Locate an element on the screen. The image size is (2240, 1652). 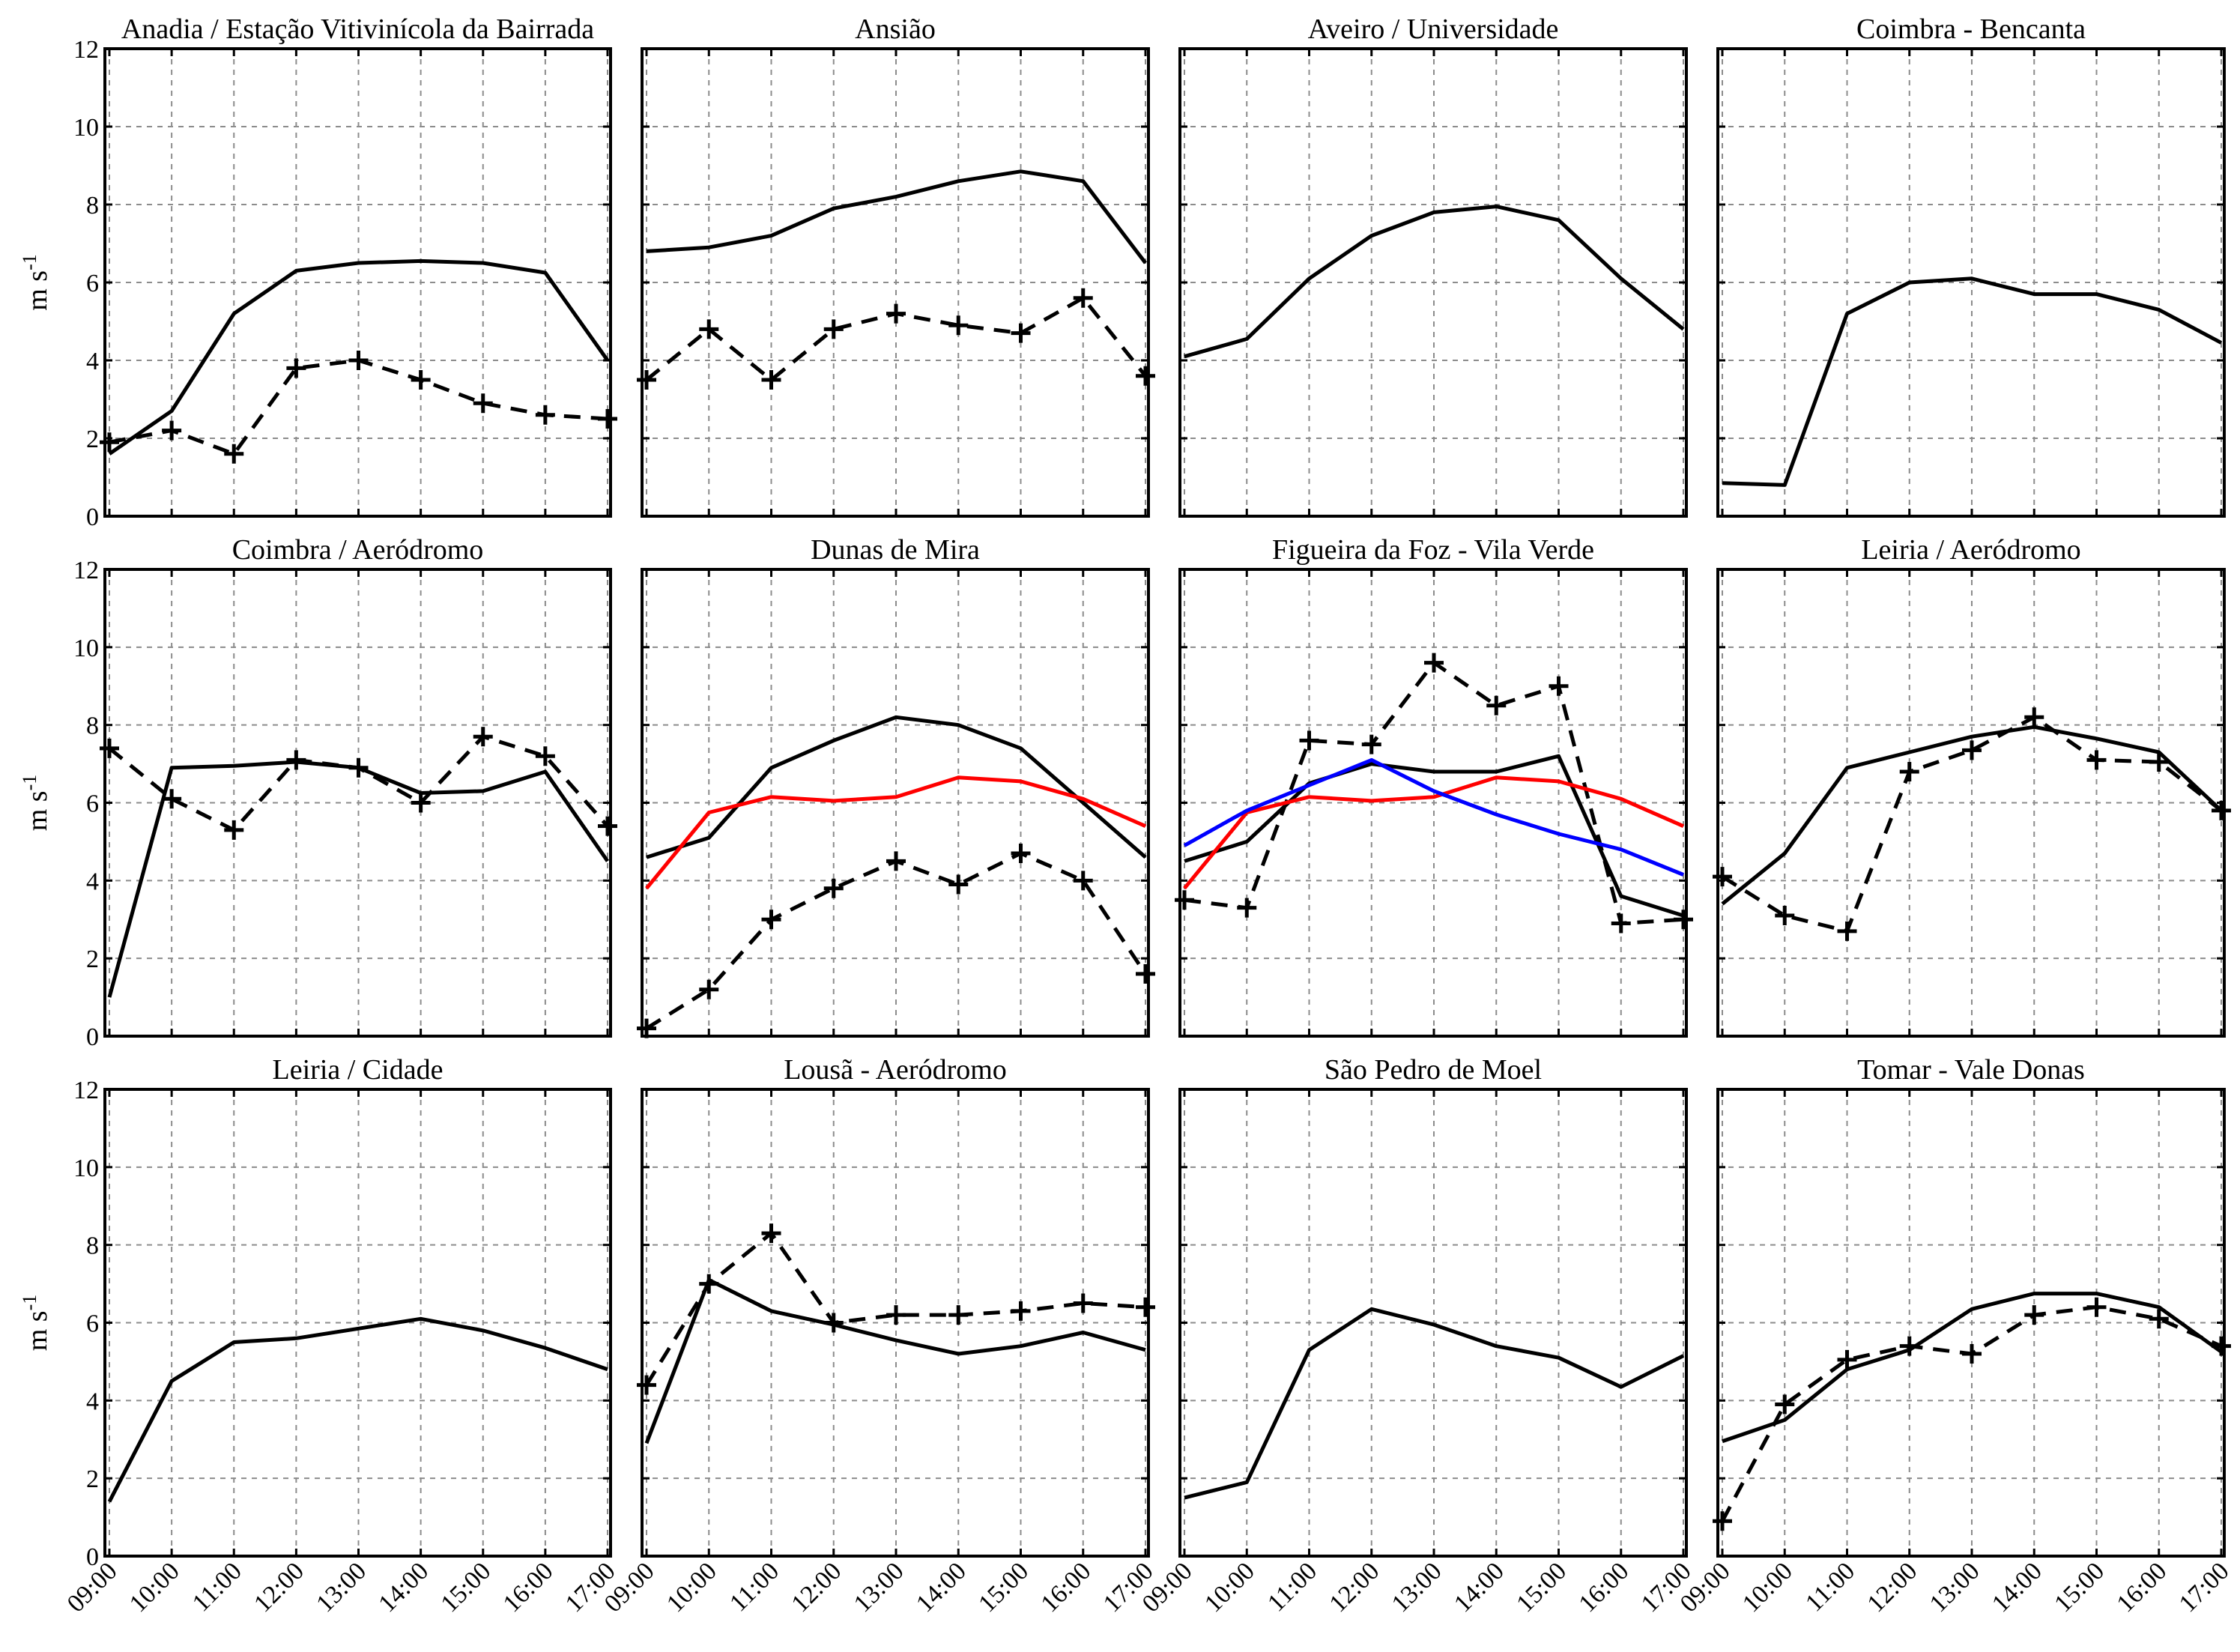
series-blue is located at coordinates (1433, 817).